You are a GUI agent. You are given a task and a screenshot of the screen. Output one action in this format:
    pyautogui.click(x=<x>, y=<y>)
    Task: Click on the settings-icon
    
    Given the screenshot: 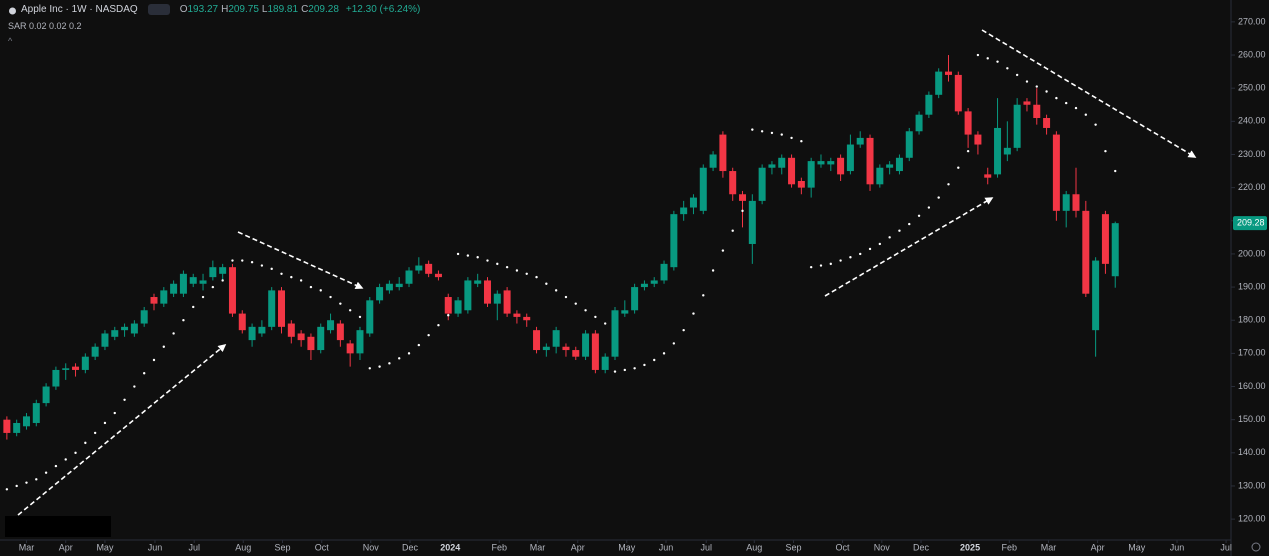 What is the action you would take?
    pyautogui.click(x=1256, y=547)
    